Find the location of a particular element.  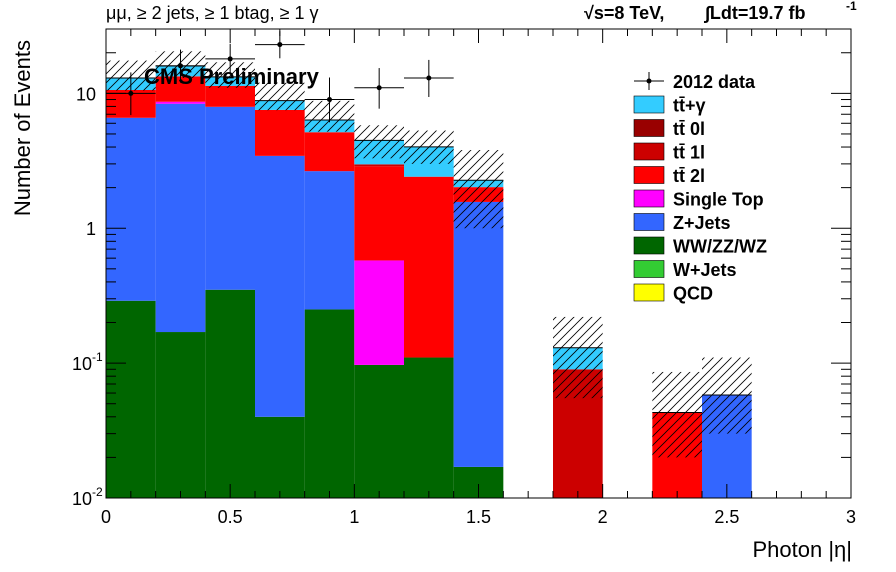

y-tick-label-0: 10 is located at coordinates (82, 499).